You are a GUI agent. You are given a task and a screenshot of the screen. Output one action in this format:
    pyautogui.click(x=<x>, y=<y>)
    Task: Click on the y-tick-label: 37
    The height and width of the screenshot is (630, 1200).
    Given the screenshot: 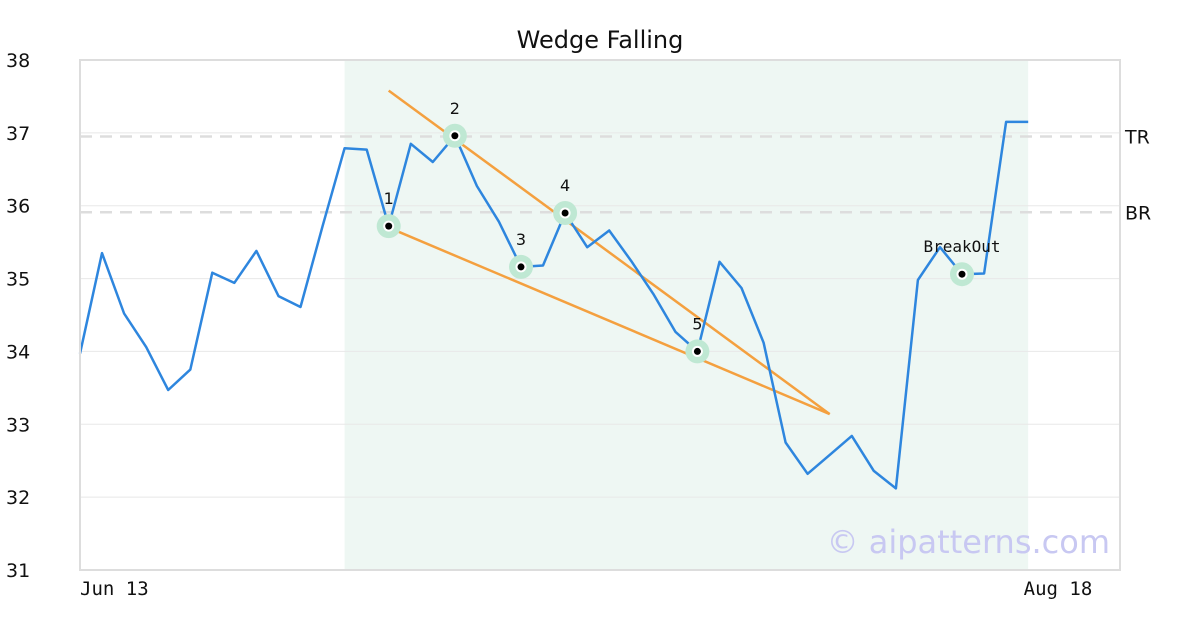 What is the action you would take?
    pyautogui.click(x=18, y=134)
    